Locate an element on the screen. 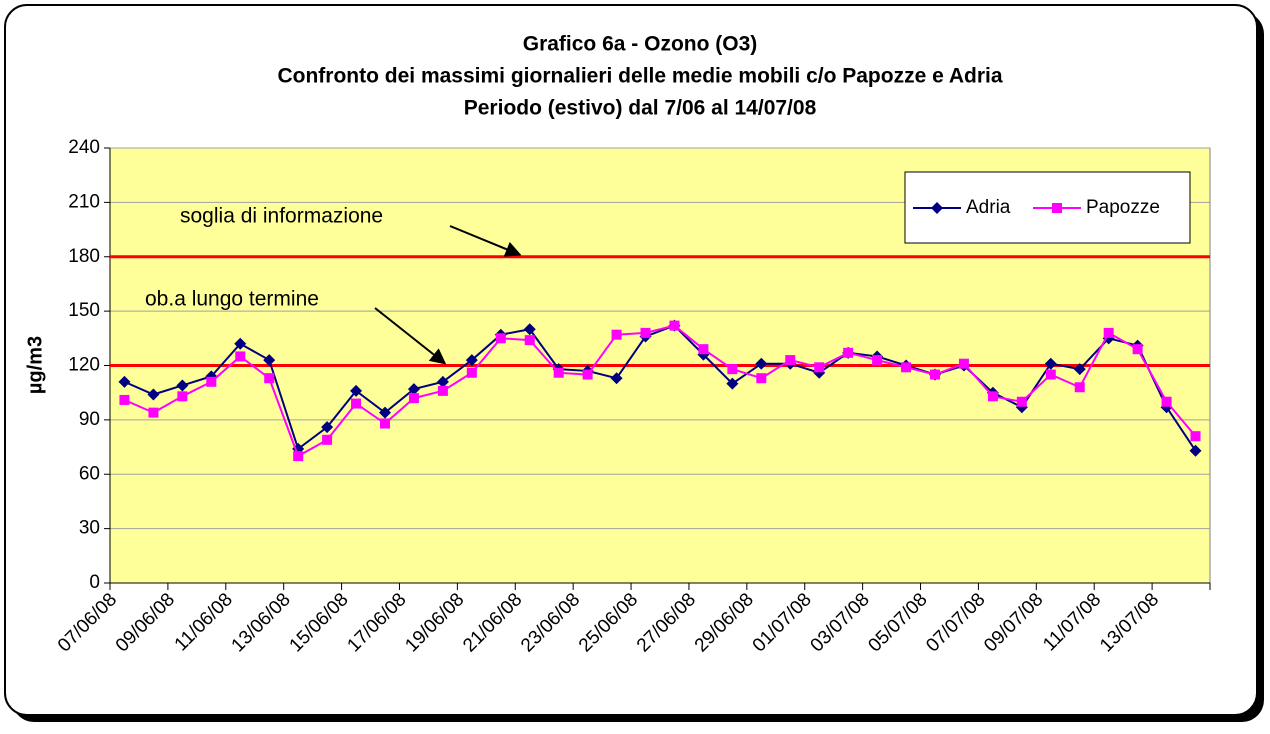 This screenshot has height=734, width=1270. chart-subtitle: Periodo (estivo) dal 7/06 al 14/07/08 is located at coordinates (640, 108).